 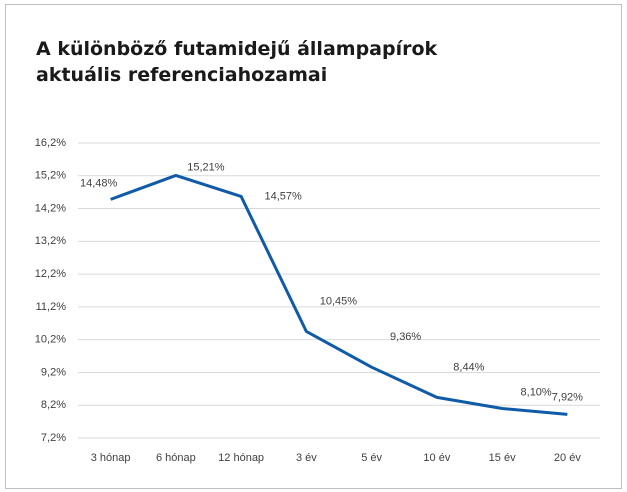 What do you see at coordinates (536, 392) in the screenshot?
I see `data-label: 8,10%` at bounding box center [536, 392].